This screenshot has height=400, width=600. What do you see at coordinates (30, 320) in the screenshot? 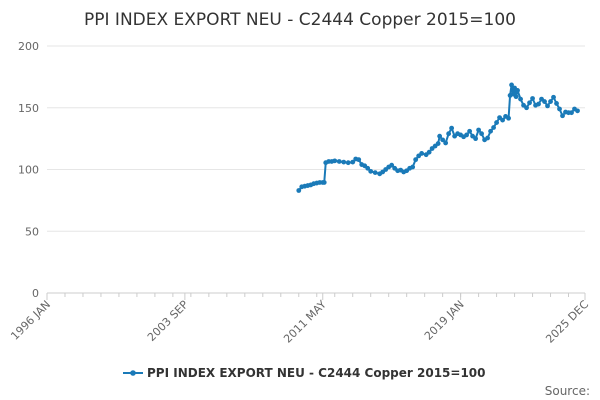
I see `x-tick-label: 1996 JAN` at bounding box center [30, 320].